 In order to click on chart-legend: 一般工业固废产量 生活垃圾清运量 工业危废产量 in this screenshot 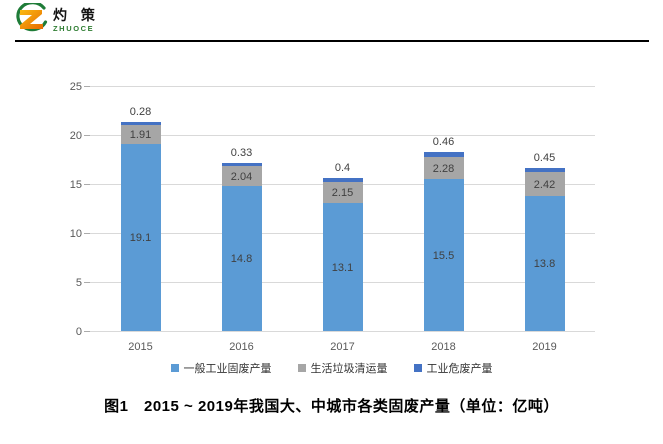, I will do `click(331, 368)`.